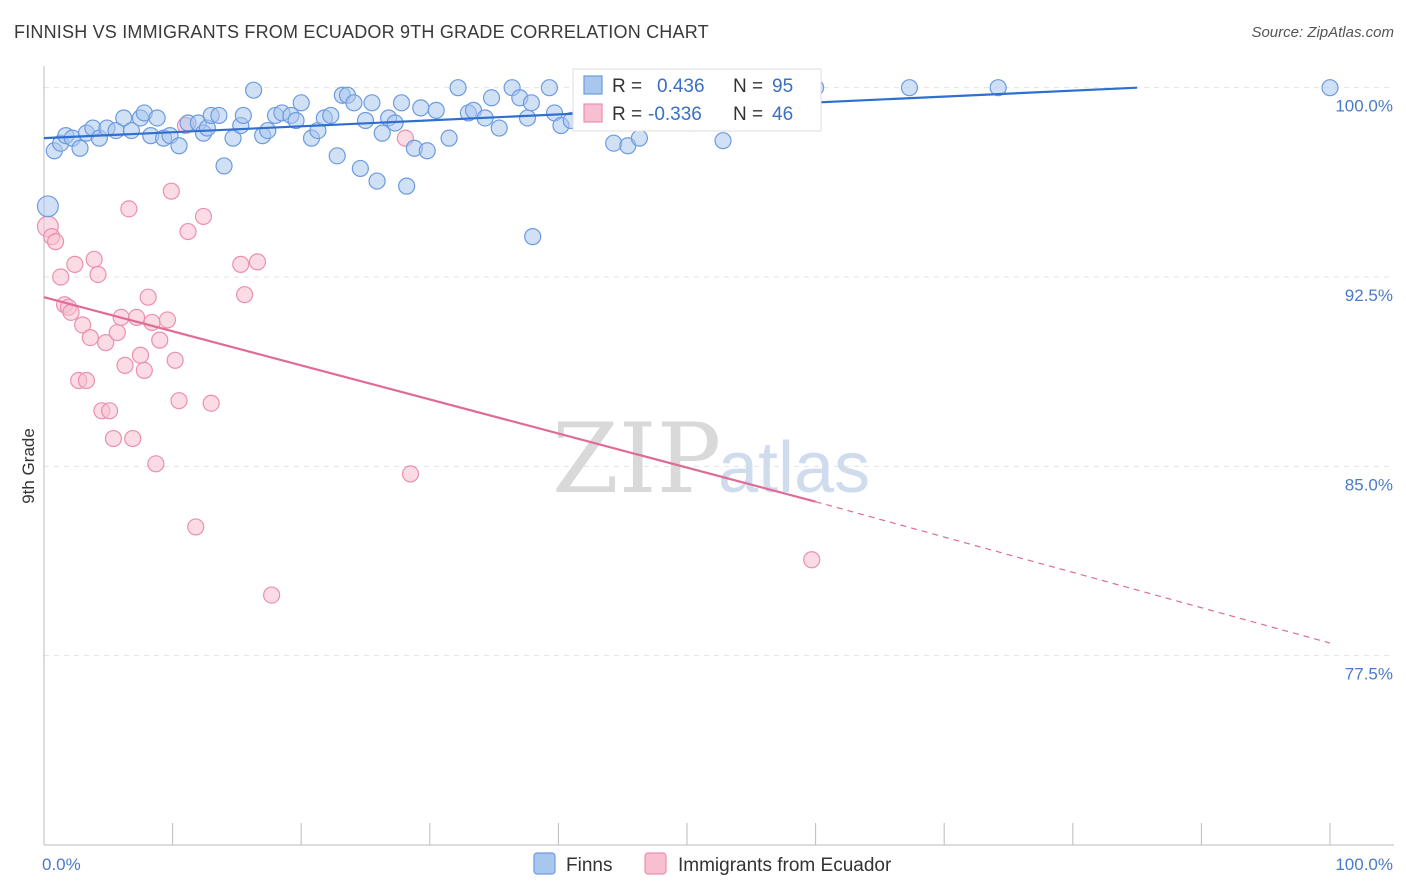 The image size is (1406, 892). I want to click on watermark-atlas: atlas, so click(794, 468).